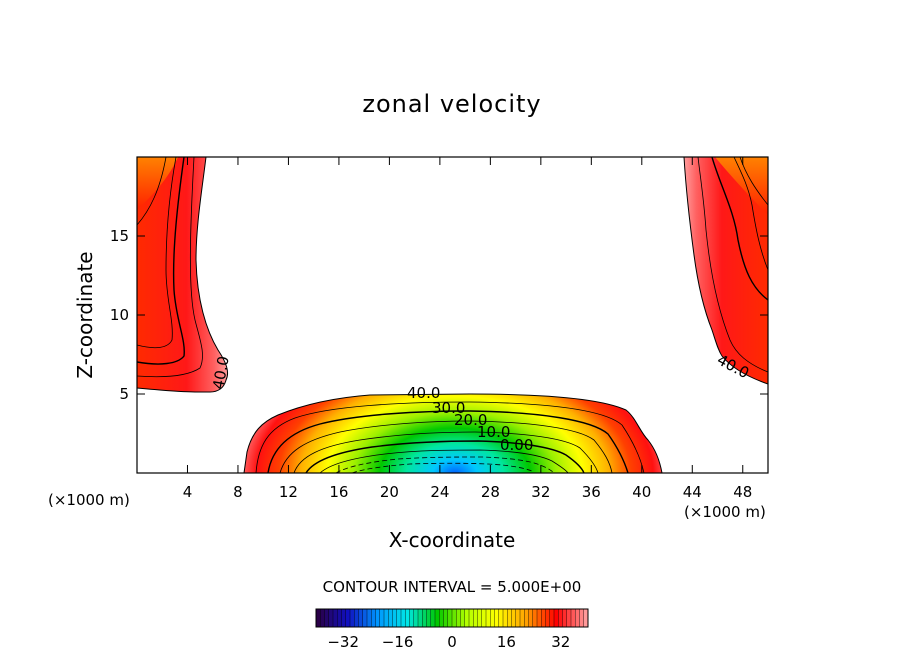  I want to click on chart-title: zonal velocity, so click(451, 104).